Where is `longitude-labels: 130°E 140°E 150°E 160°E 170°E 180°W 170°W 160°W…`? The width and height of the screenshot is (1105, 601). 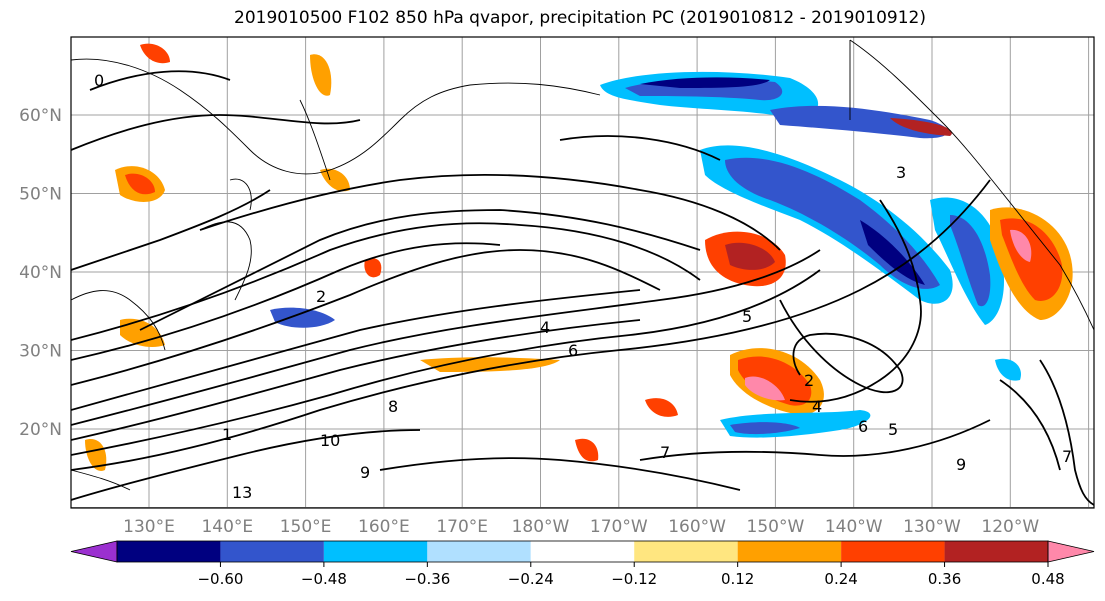 longitude-labels: 130°E 140°E 150°E 160°E 170°E 180°W 170°W 160°W… is located at coordinates (581, 527).